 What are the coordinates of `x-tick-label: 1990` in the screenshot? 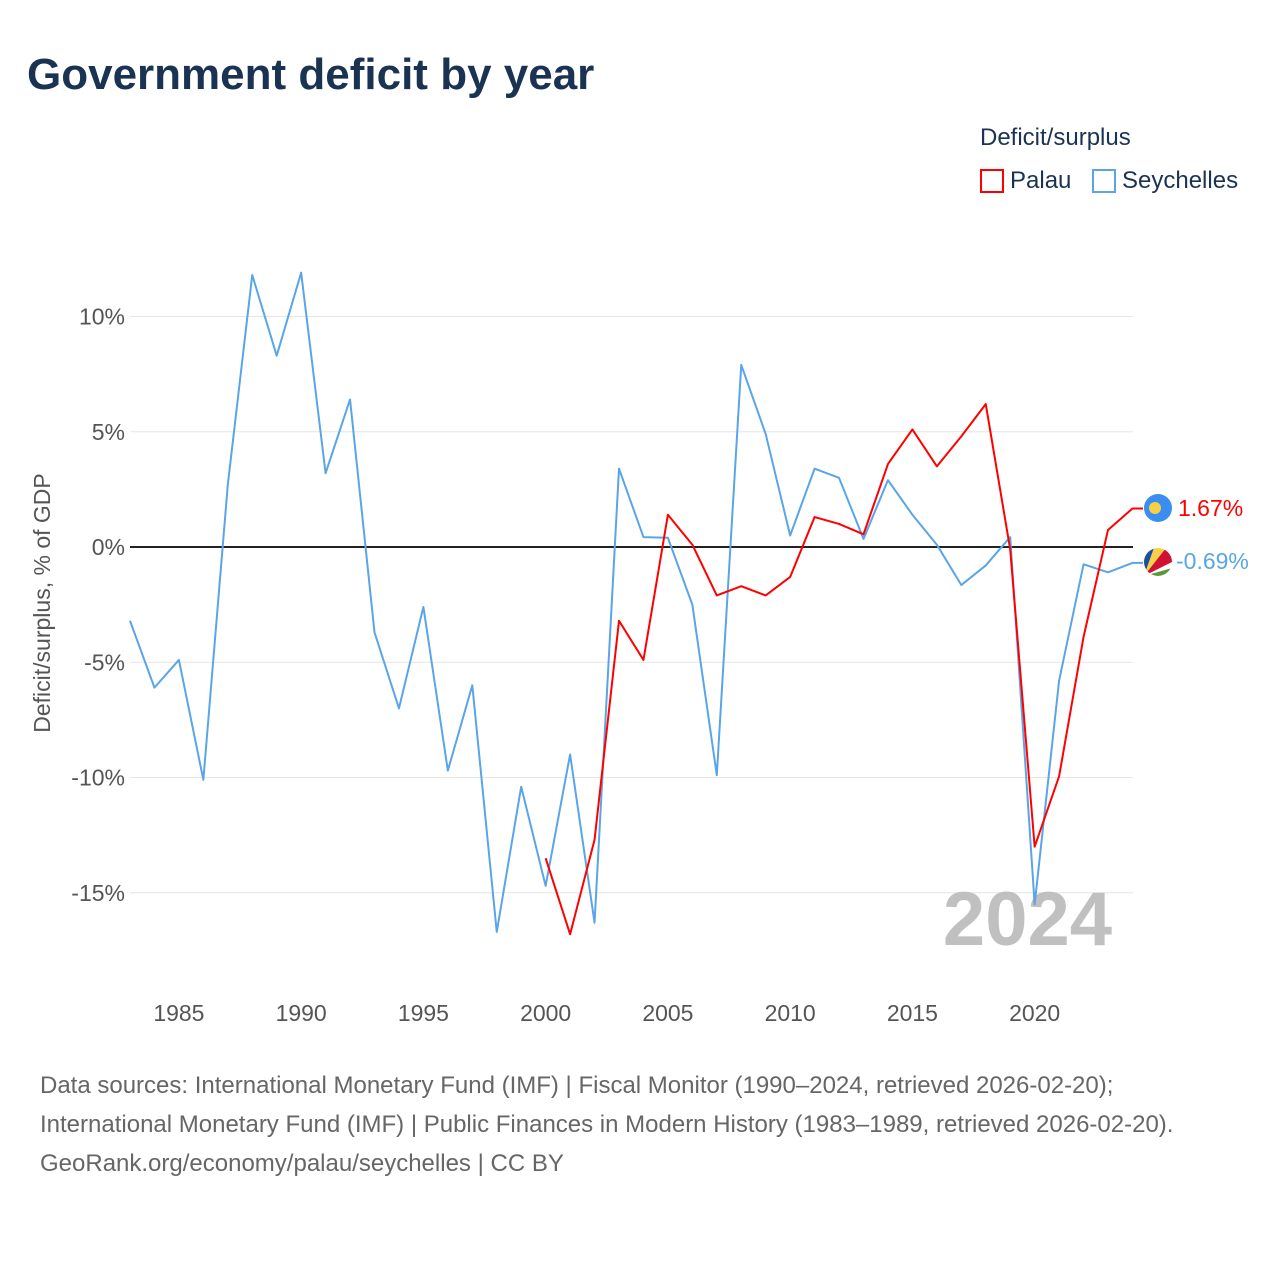 It's located at (301, 1013).